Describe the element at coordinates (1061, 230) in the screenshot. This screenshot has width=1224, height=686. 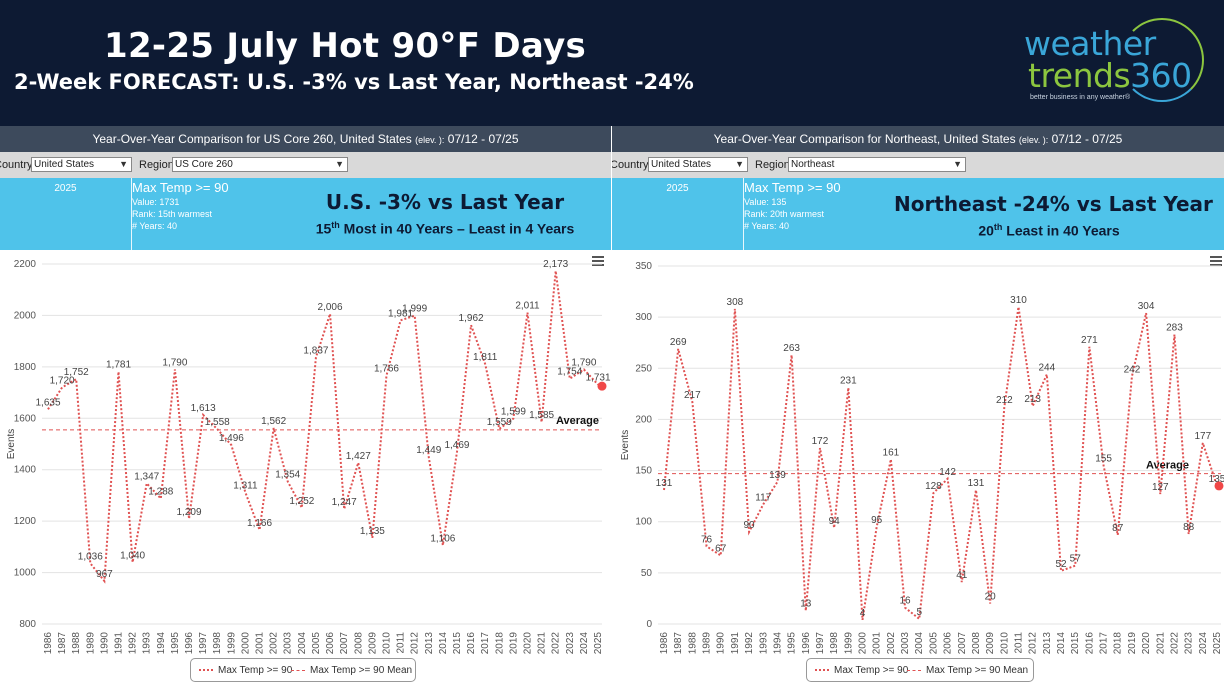
I see `callout-rank-text: Least in 40 Years` at that location.